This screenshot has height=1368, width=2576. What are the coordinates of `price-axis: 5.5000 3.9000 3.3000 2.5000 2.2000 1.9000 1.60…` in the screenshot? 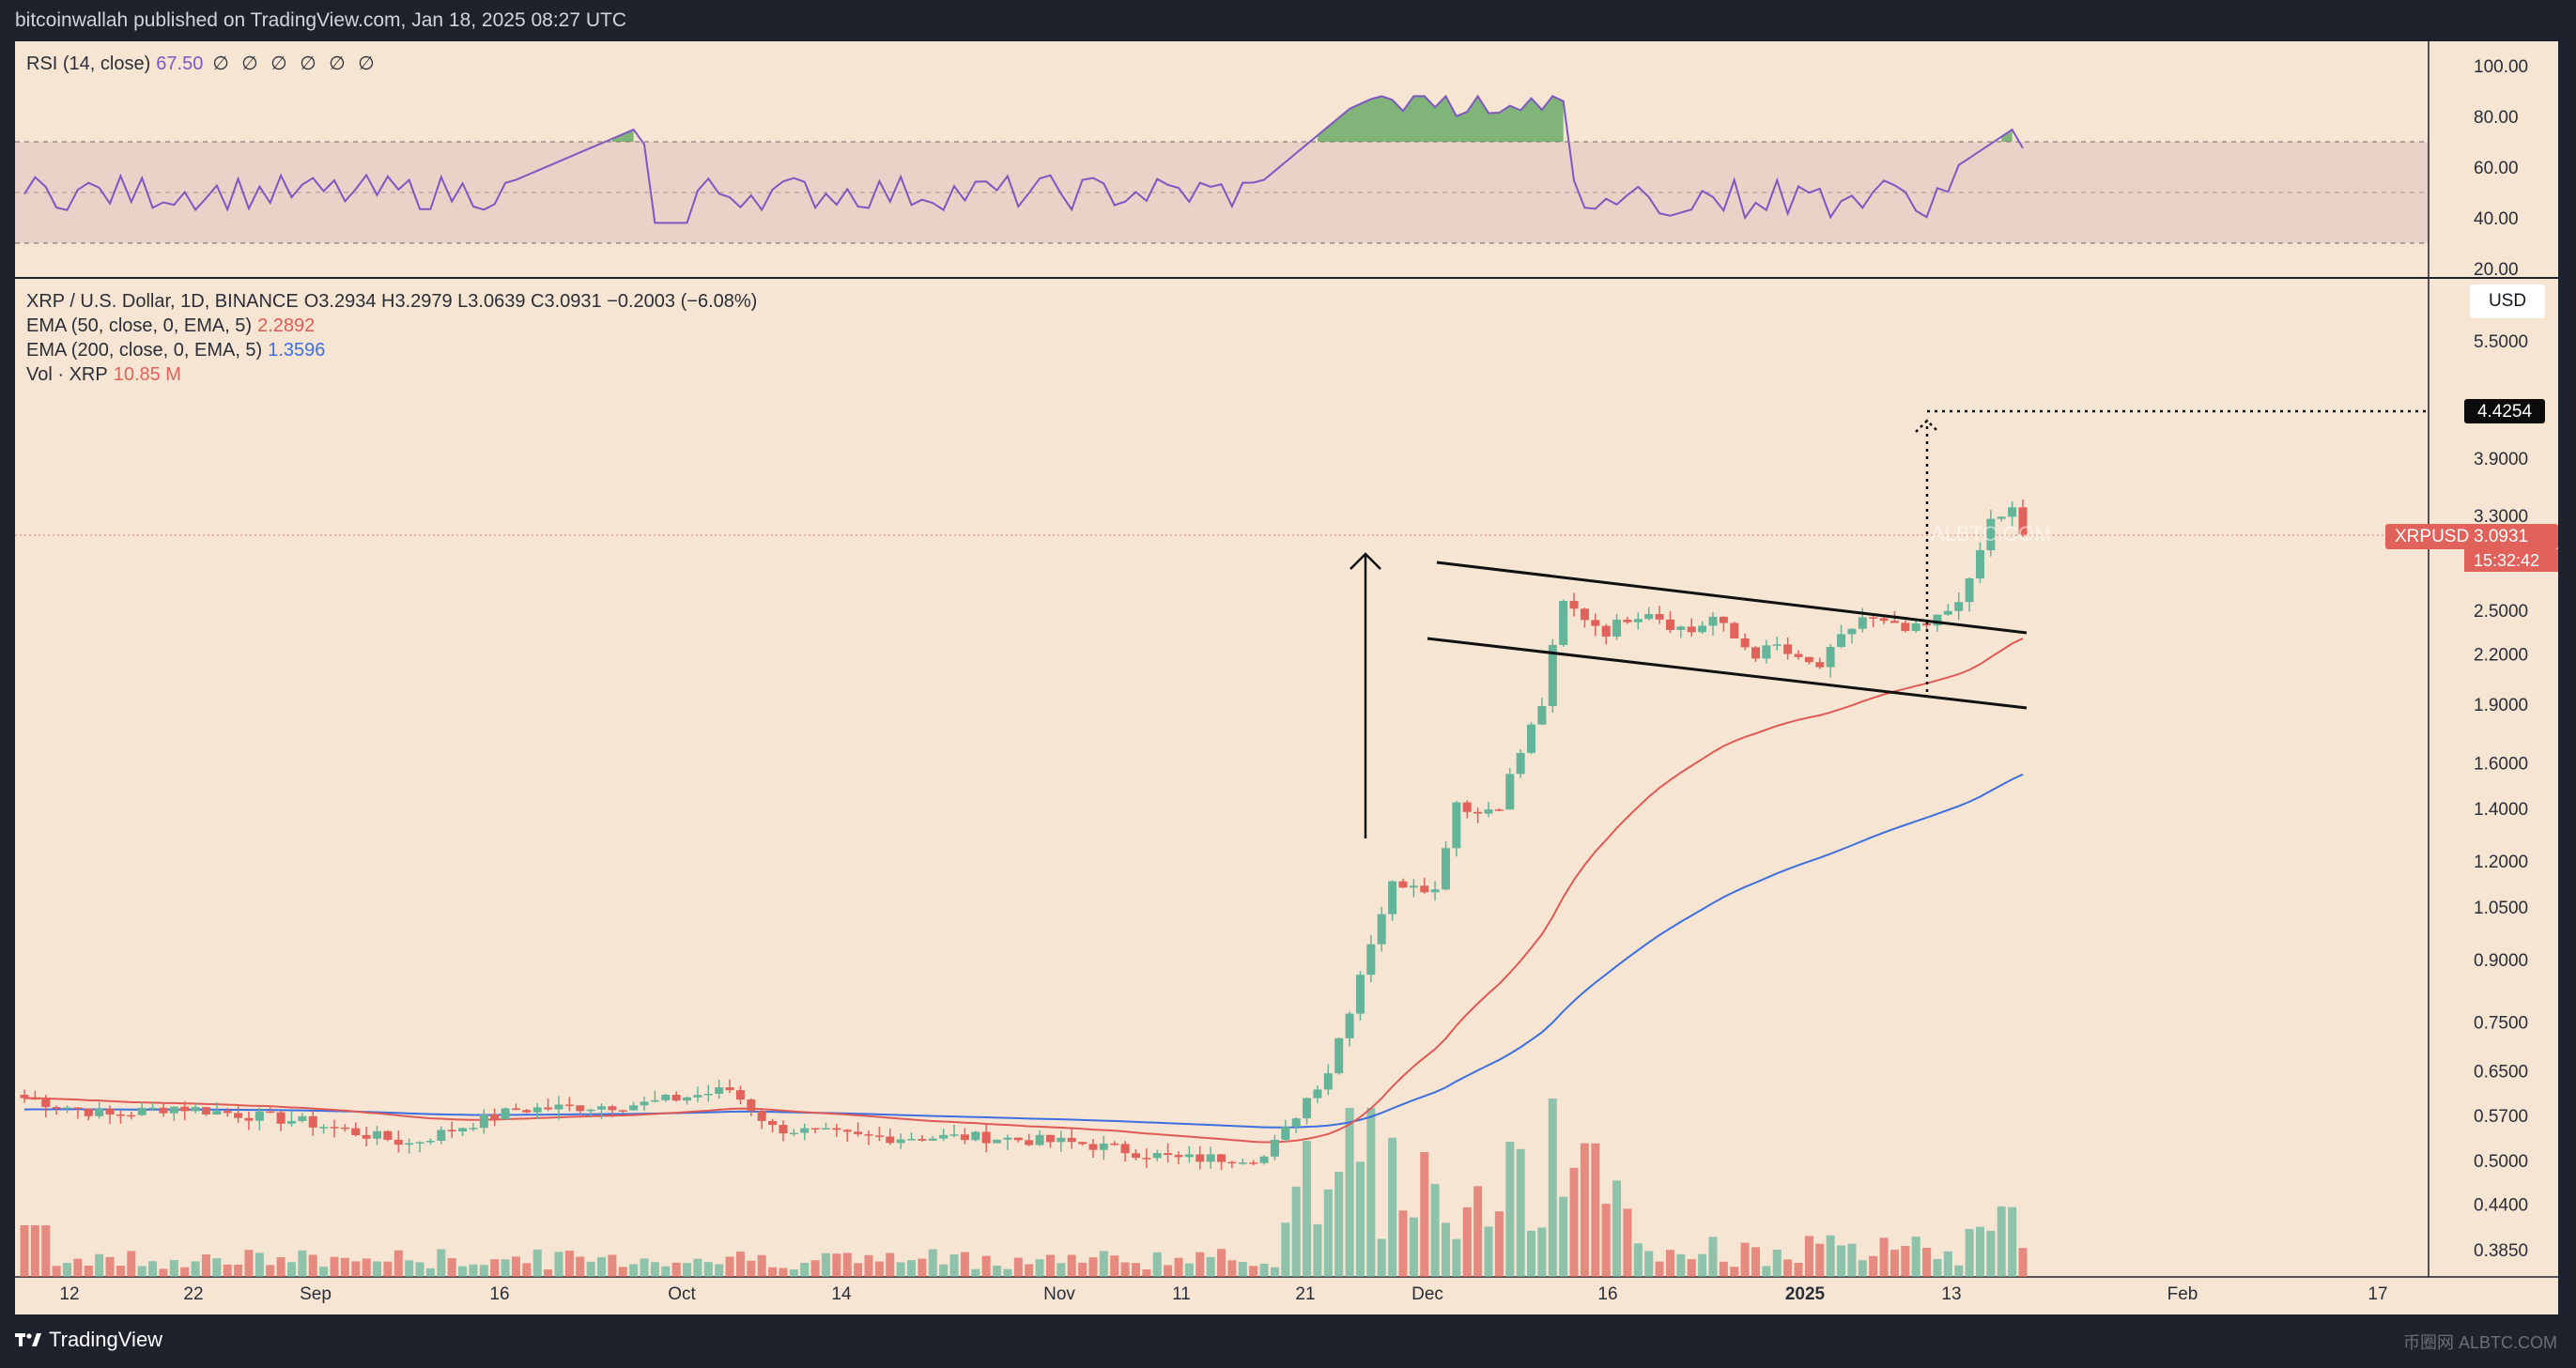 It's located at (2501, 796).